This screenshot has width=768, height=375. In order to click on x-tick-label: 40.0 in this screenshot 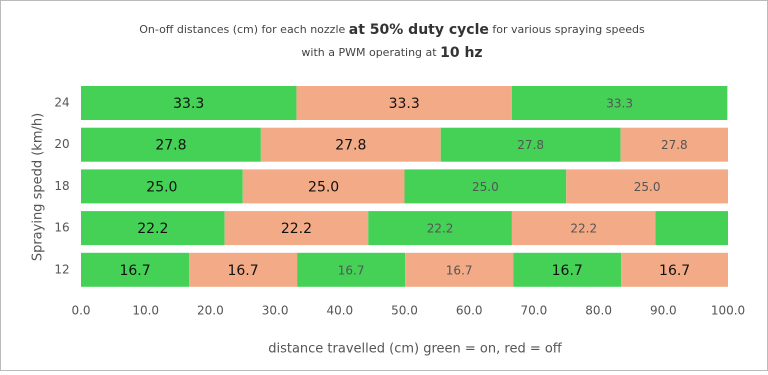, I will do `click(339, 311)`.